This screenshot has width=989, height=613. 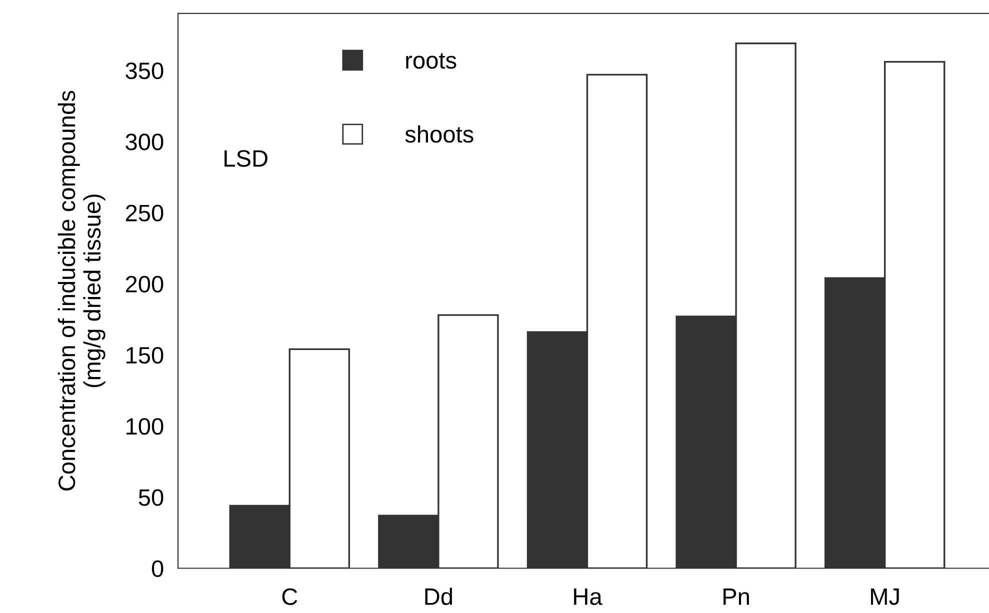 What do you see at coordinates (885, 597) in the screenshot?
I see `x-tick-label: MJ` at bounding box center [885, 597].